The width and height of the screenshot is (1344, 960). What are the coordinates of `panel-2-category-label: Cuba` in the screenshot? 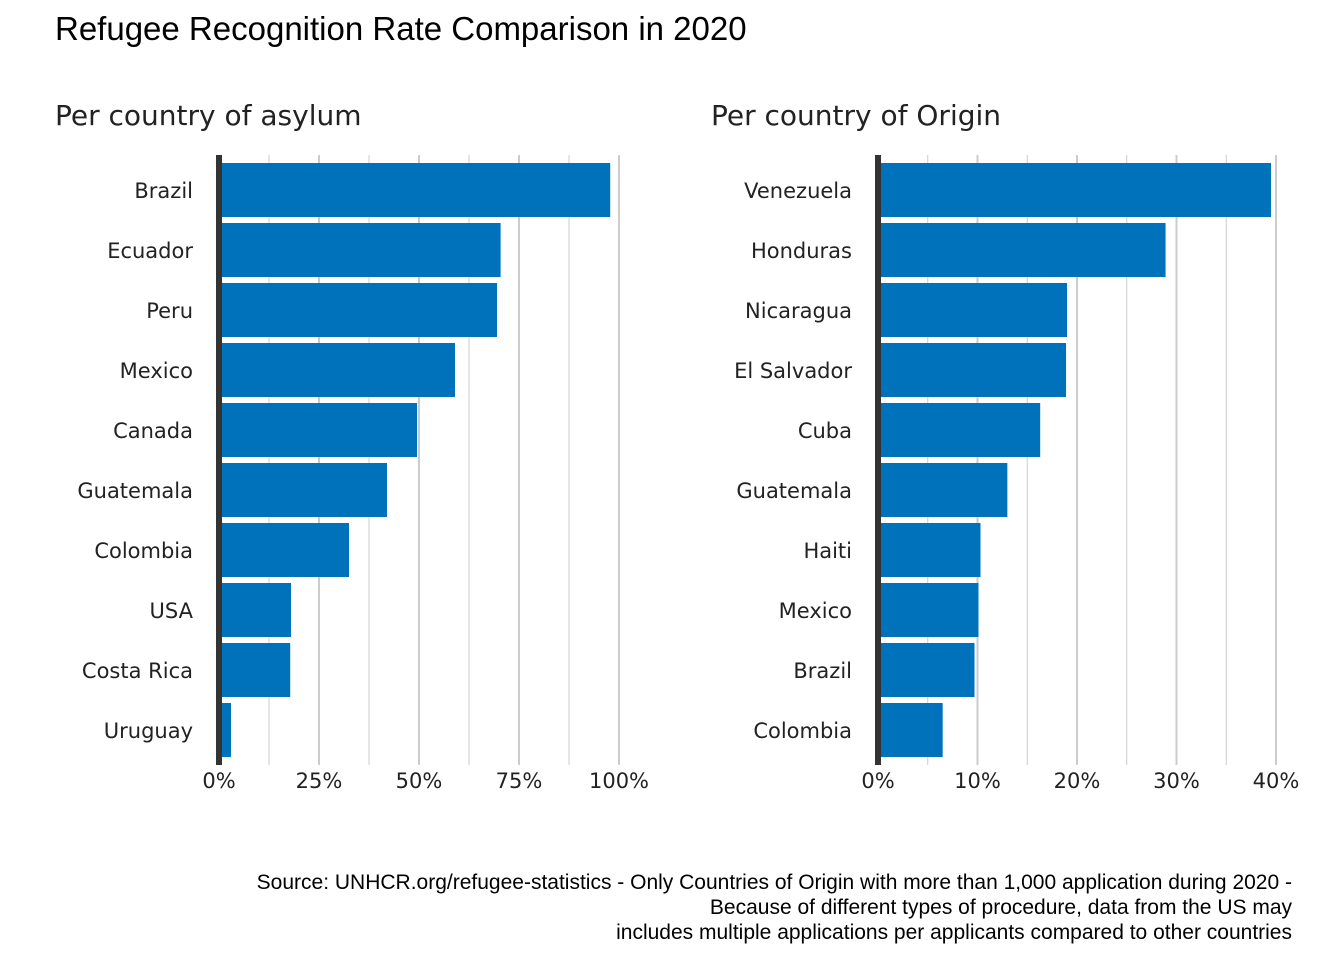 It's located at (825, 431).